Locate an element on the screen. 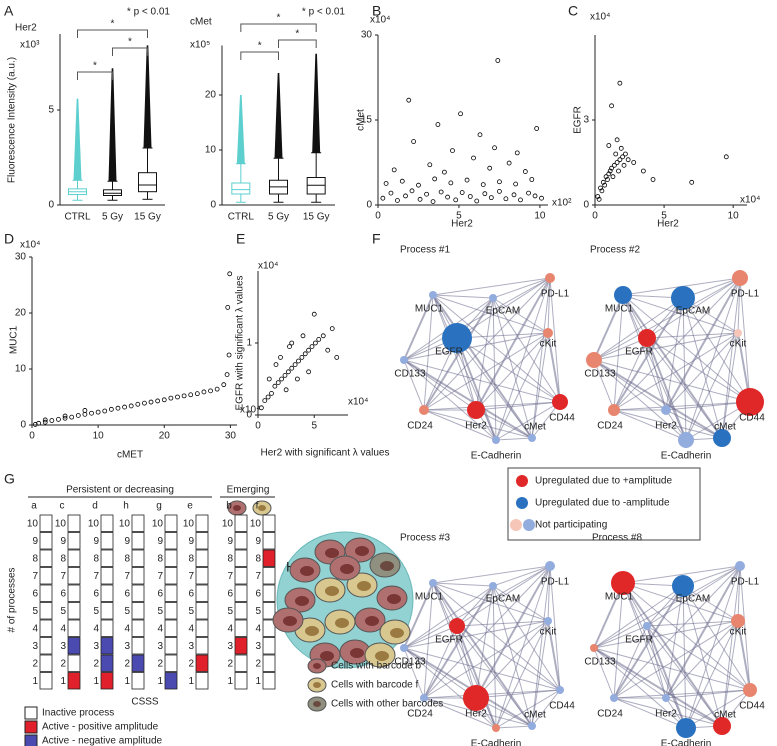  row-number: 3 is located at coordinates (191, 646).